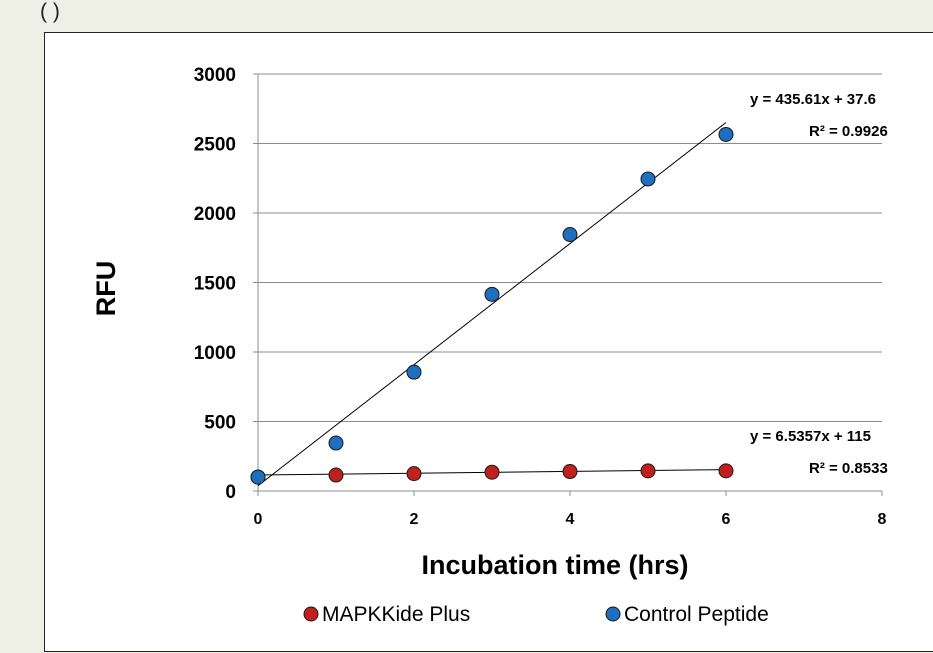 Image resolution: width=933 pixels, height=653 pixels. What do you see at coordinates (813, 99) in the screenshot?
I see `trendline-equation-series-1: y = 435.61x + 37.6` at bounding box center [813, 99].